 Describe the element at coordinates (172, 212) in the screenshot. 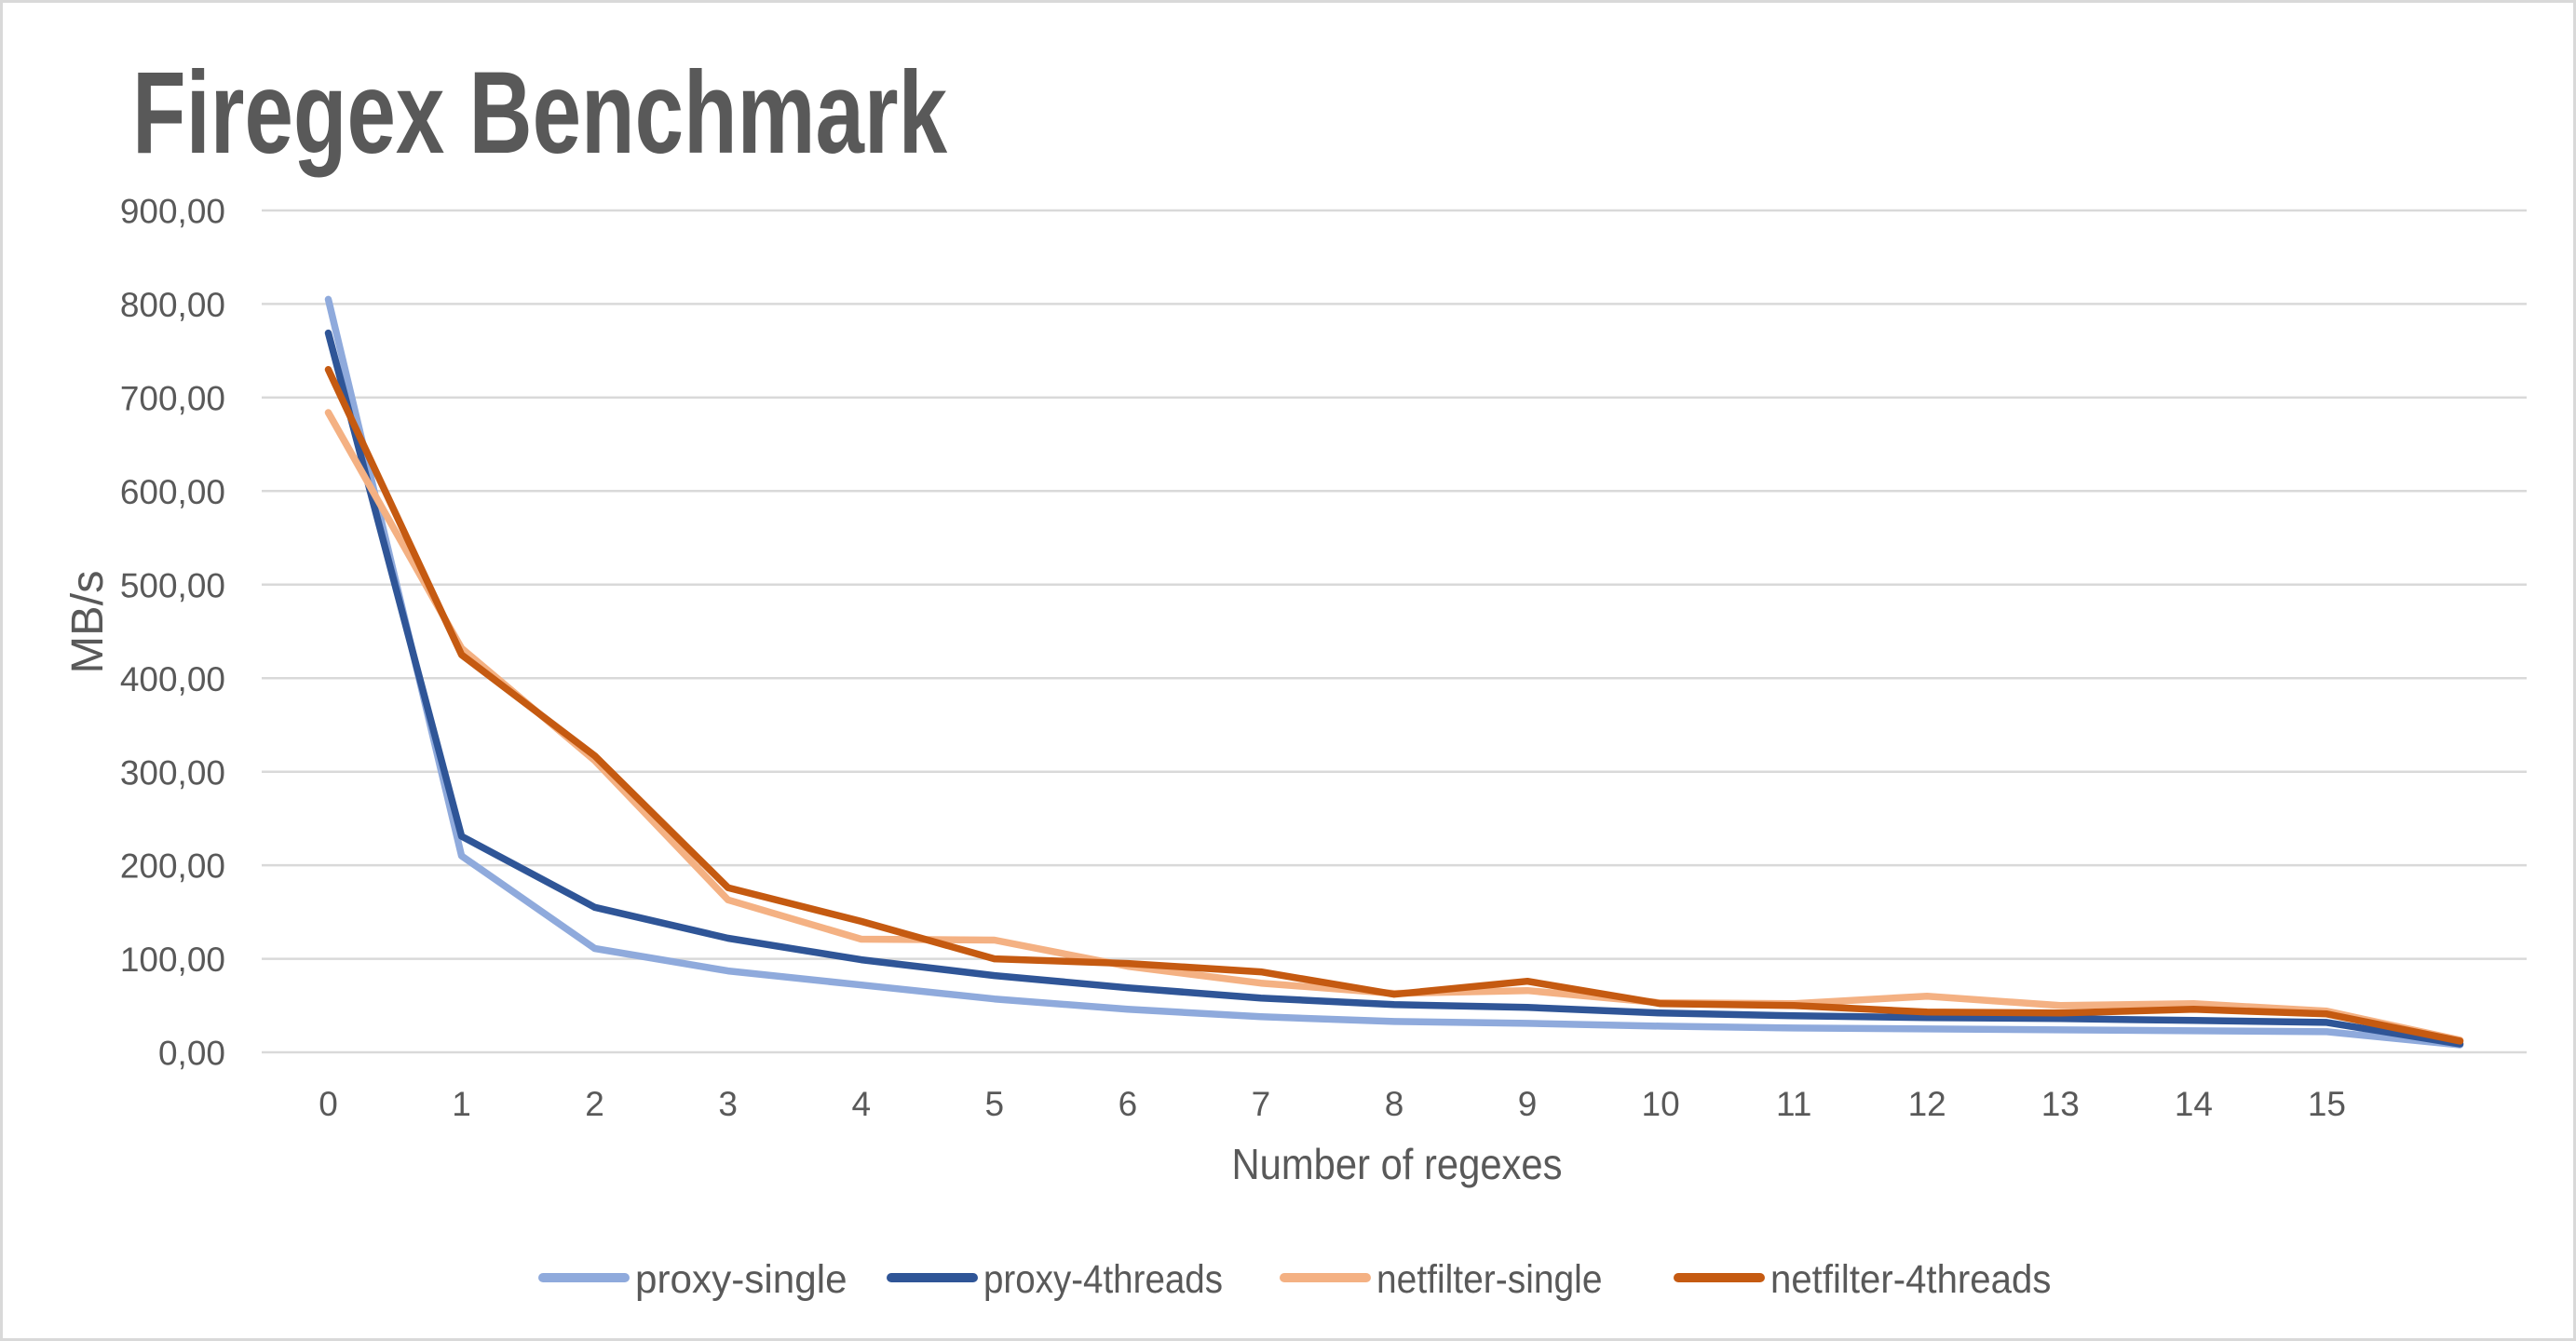

I see `svg-text: 900,00` at that location.